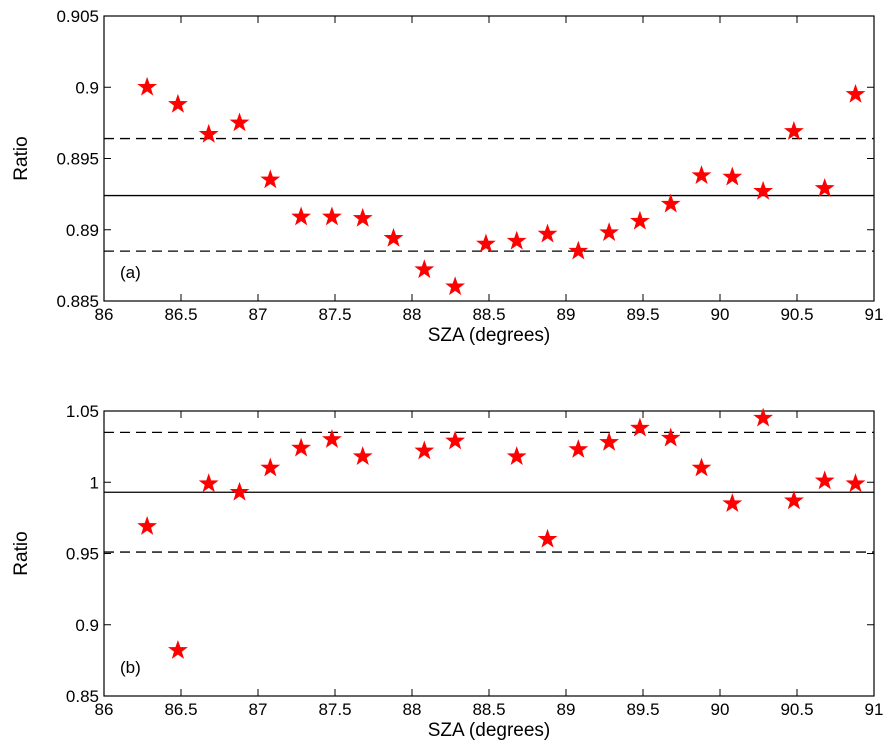 The width and height of the screenshot is (886, 749). Describe the element at coordinates (82, 696) in the screenshot. I see `y-tick-label: 0.85` at that location.